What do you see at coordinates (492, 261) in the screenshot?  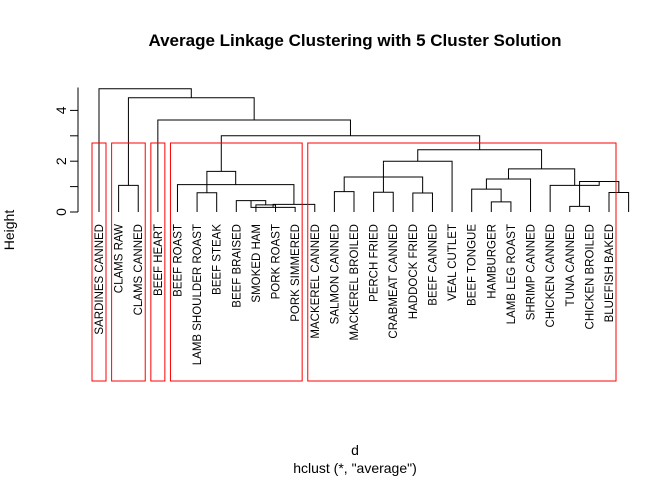 I see `leaf-label: HAMBURGER` at bounding box center [492, 261].